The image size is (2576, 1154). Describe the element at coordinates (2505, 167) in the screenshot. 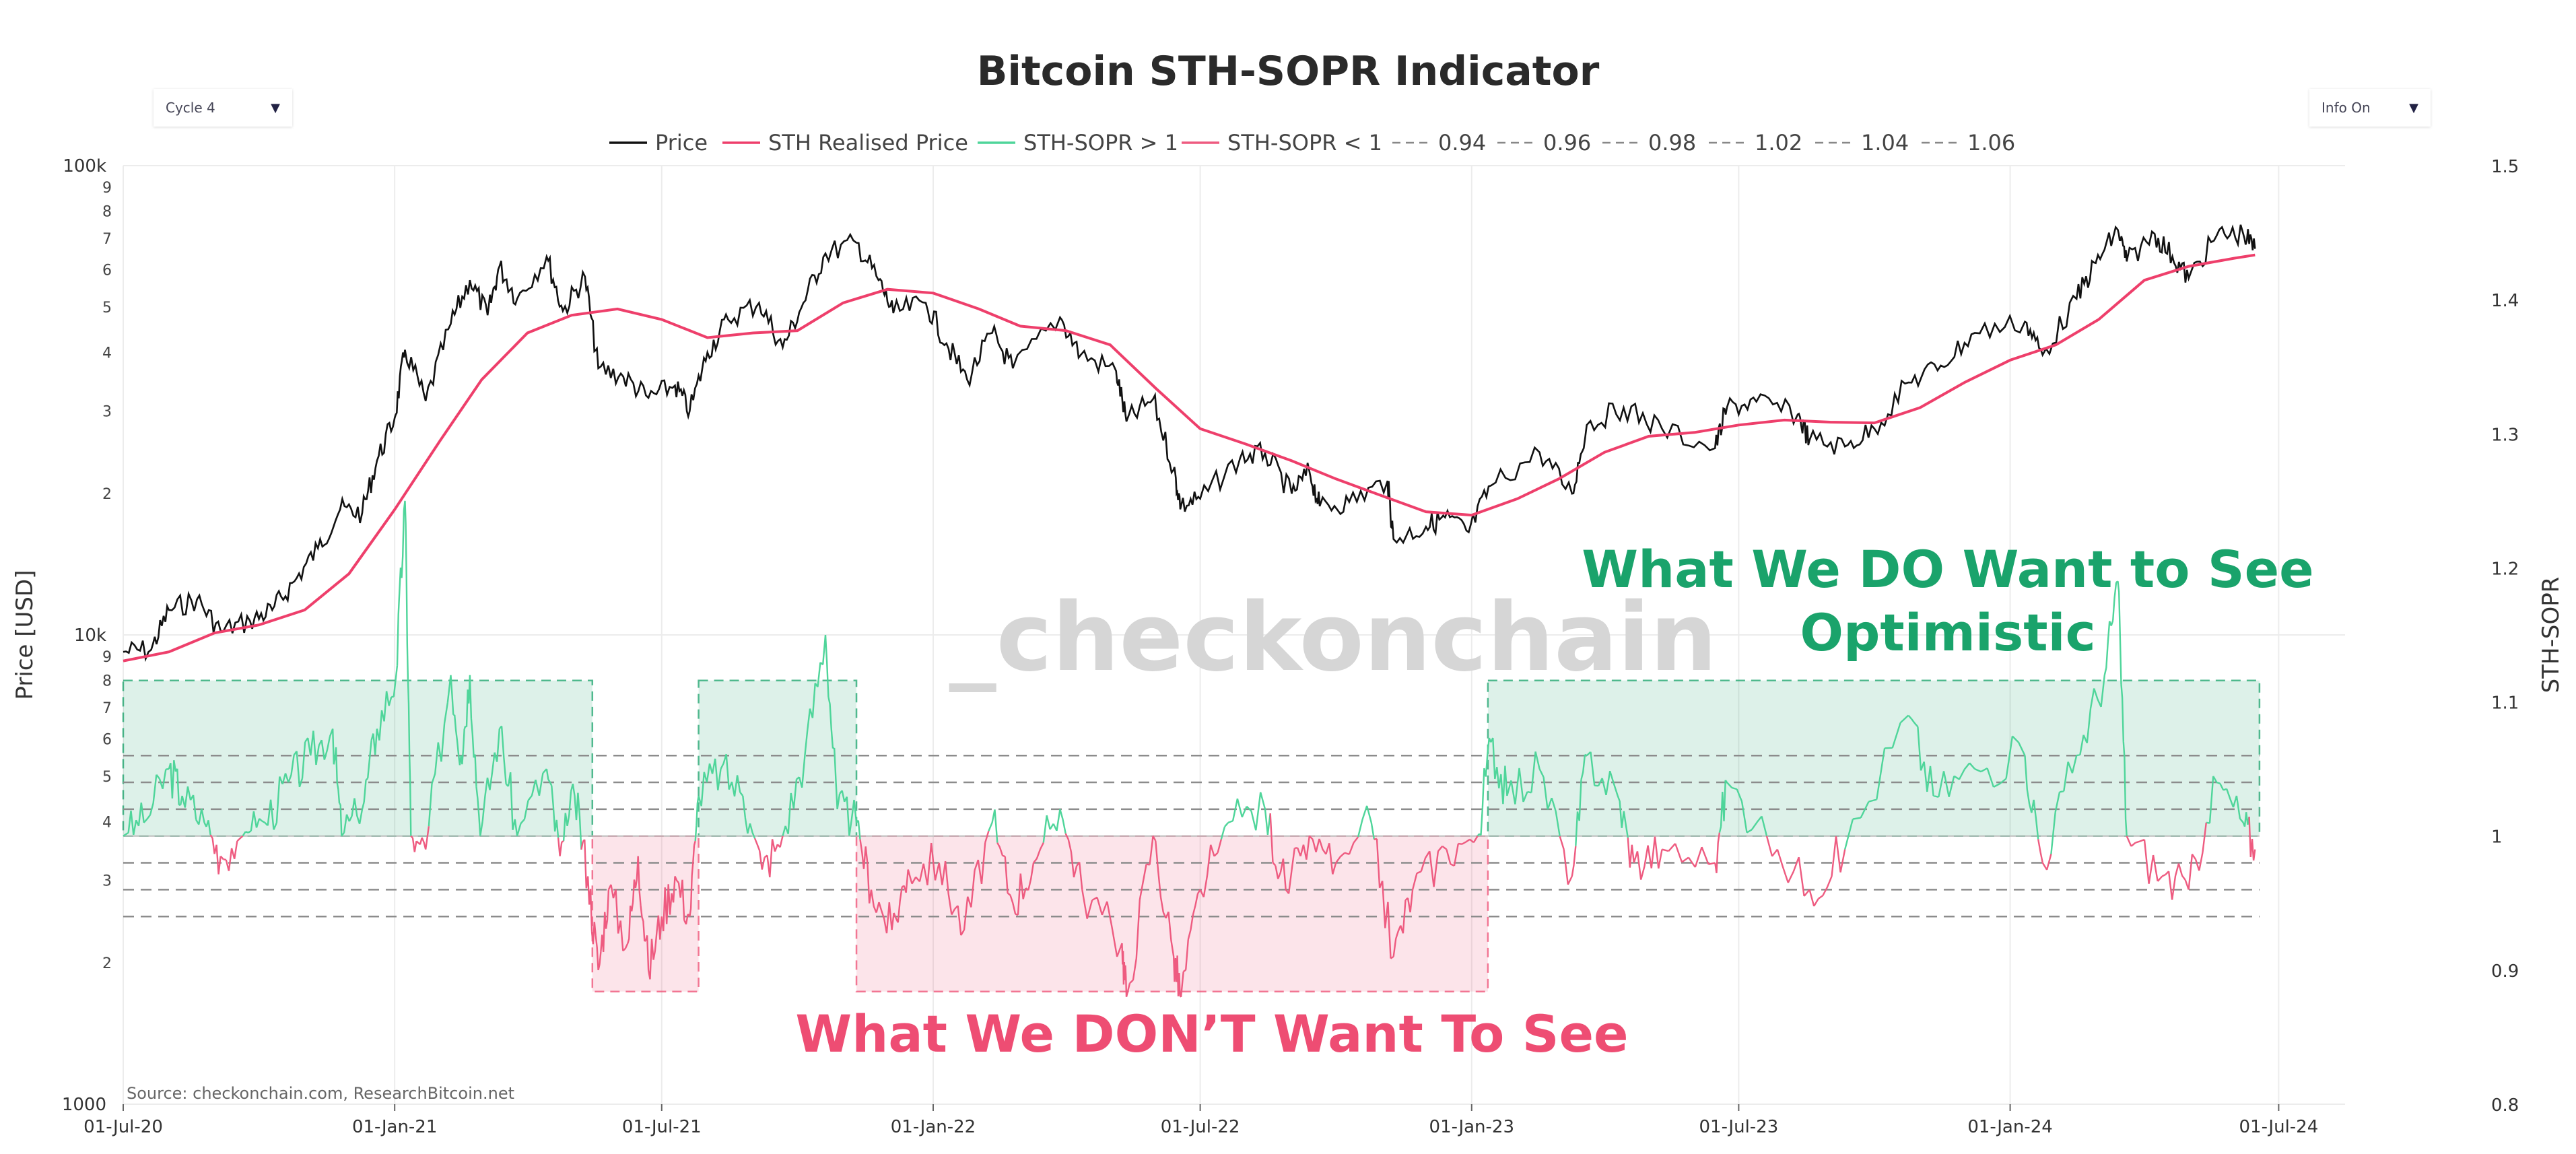

I see `y-right-tick: 1.5` at that location.